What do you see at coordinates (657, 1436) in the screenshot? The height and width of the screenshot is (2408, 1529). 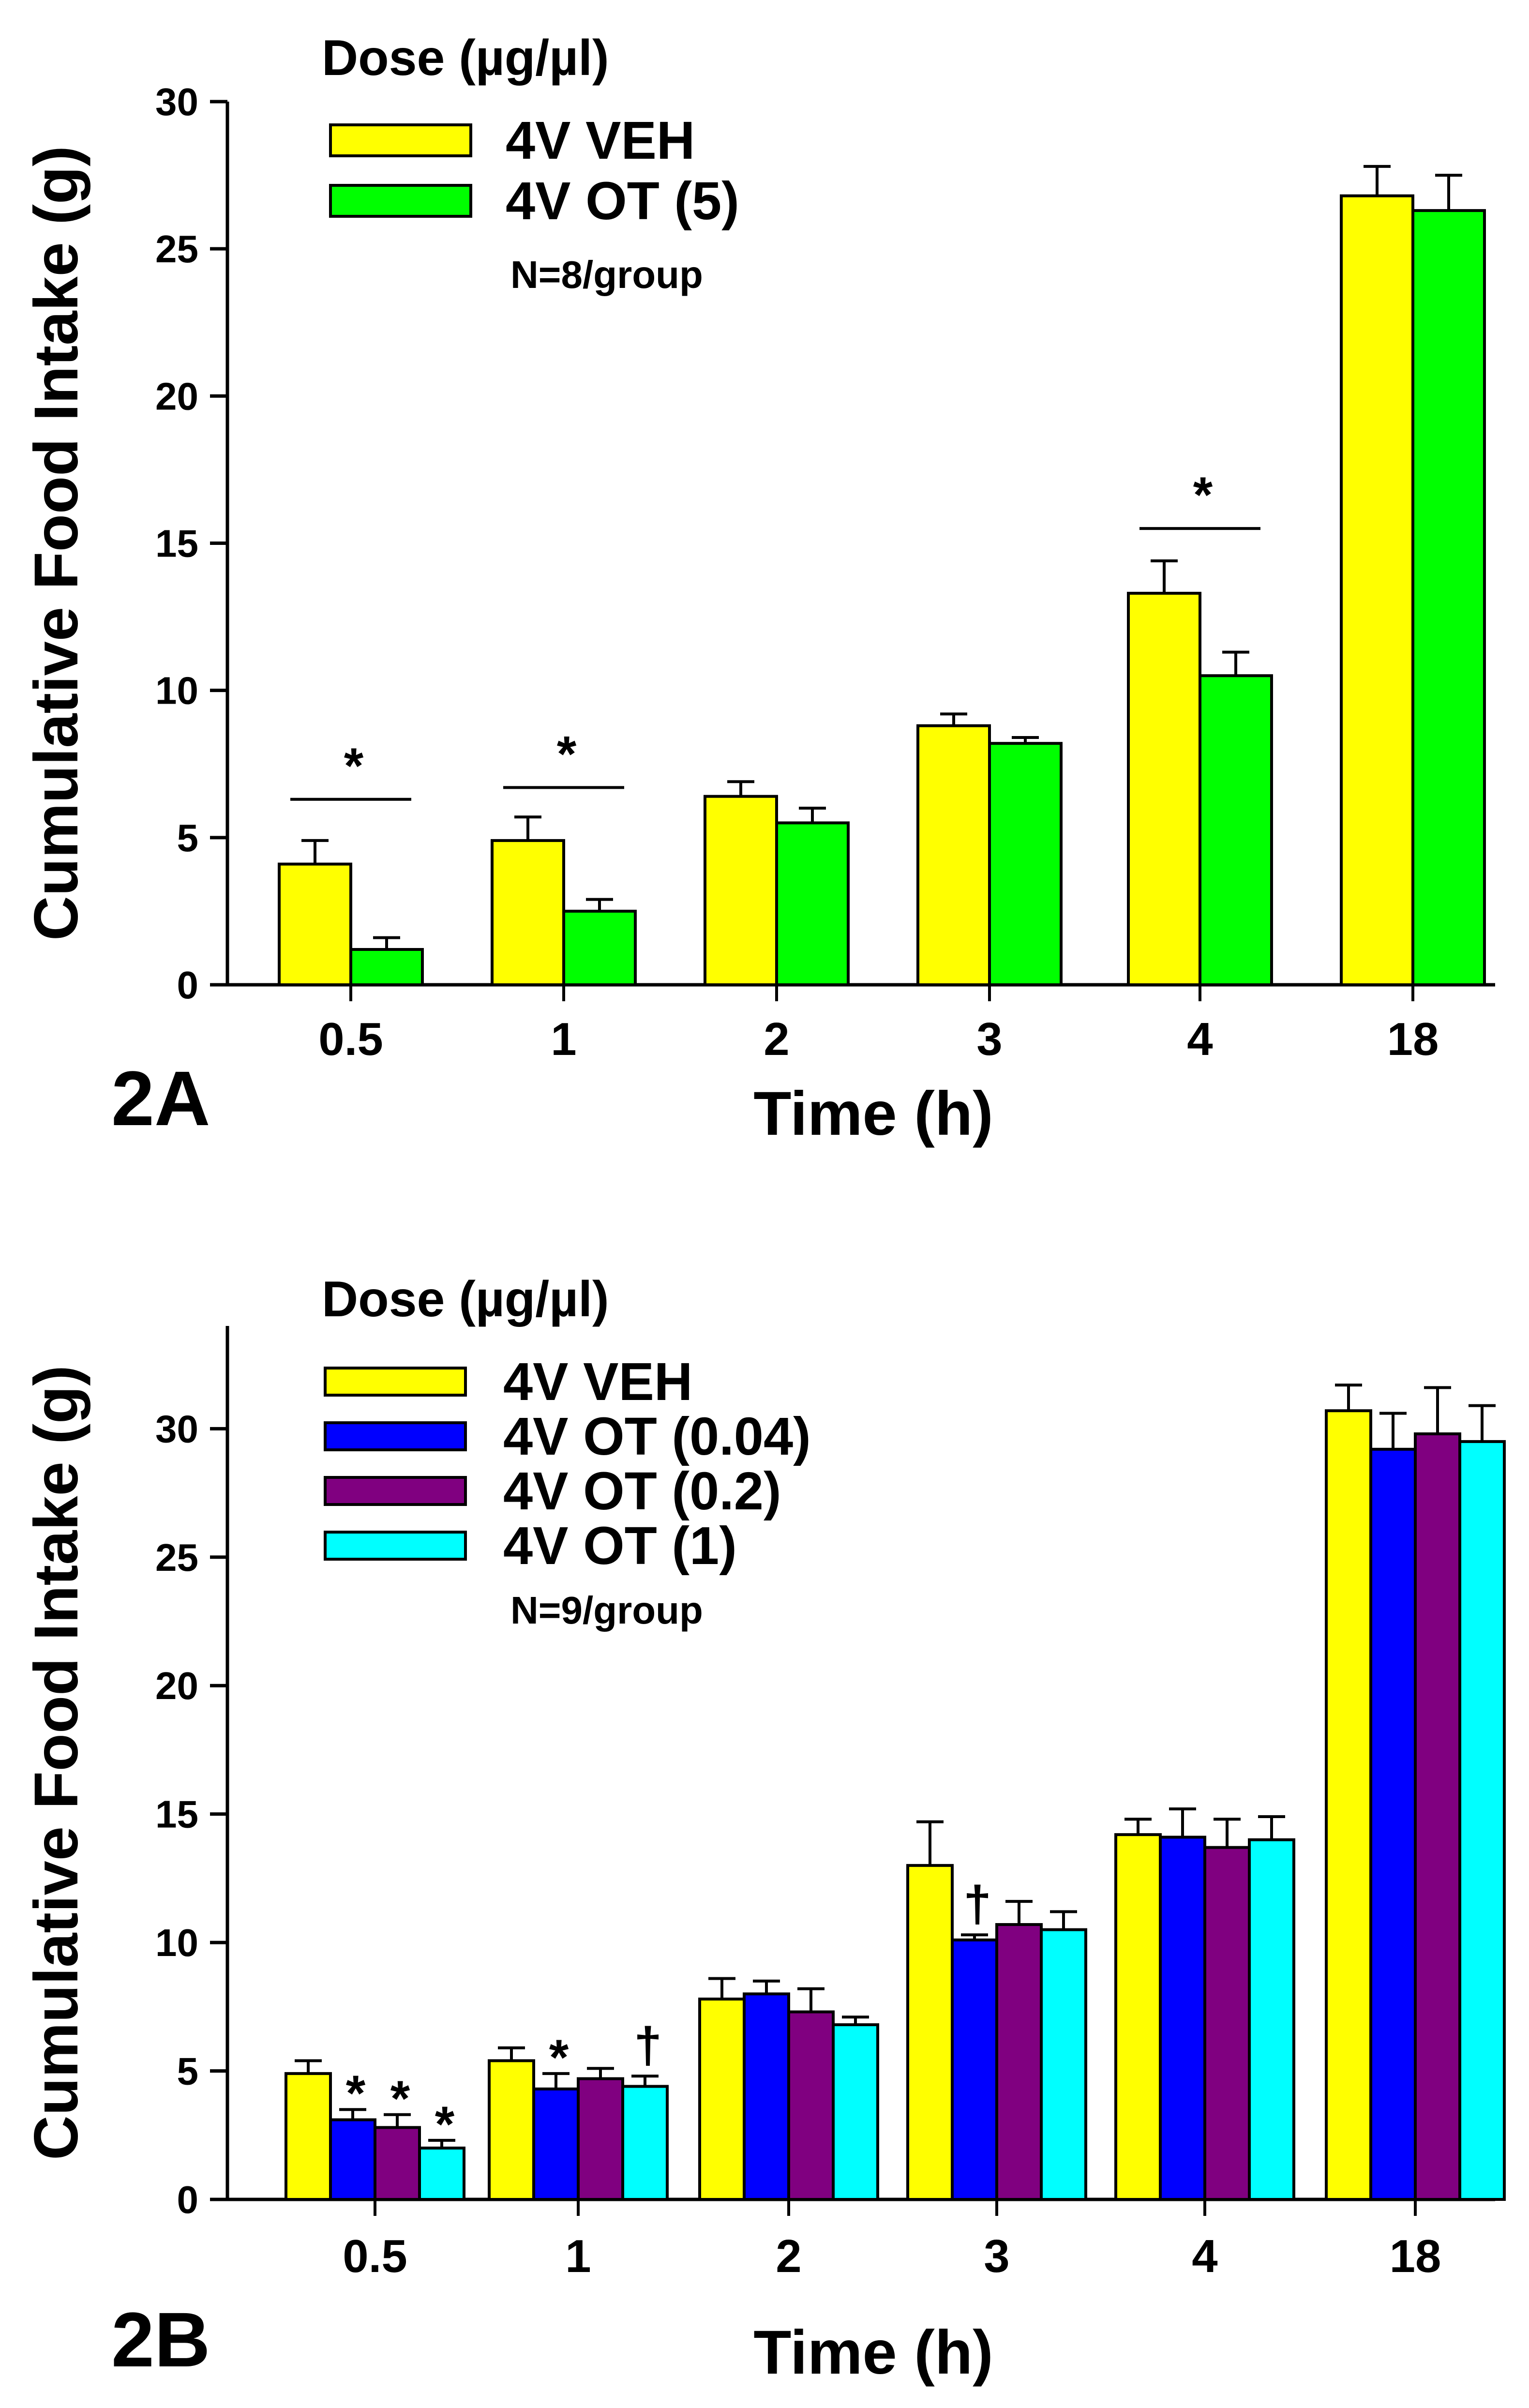 I see `legend-label: 4V OT (0.04)` at bounding box center [657, 1436].